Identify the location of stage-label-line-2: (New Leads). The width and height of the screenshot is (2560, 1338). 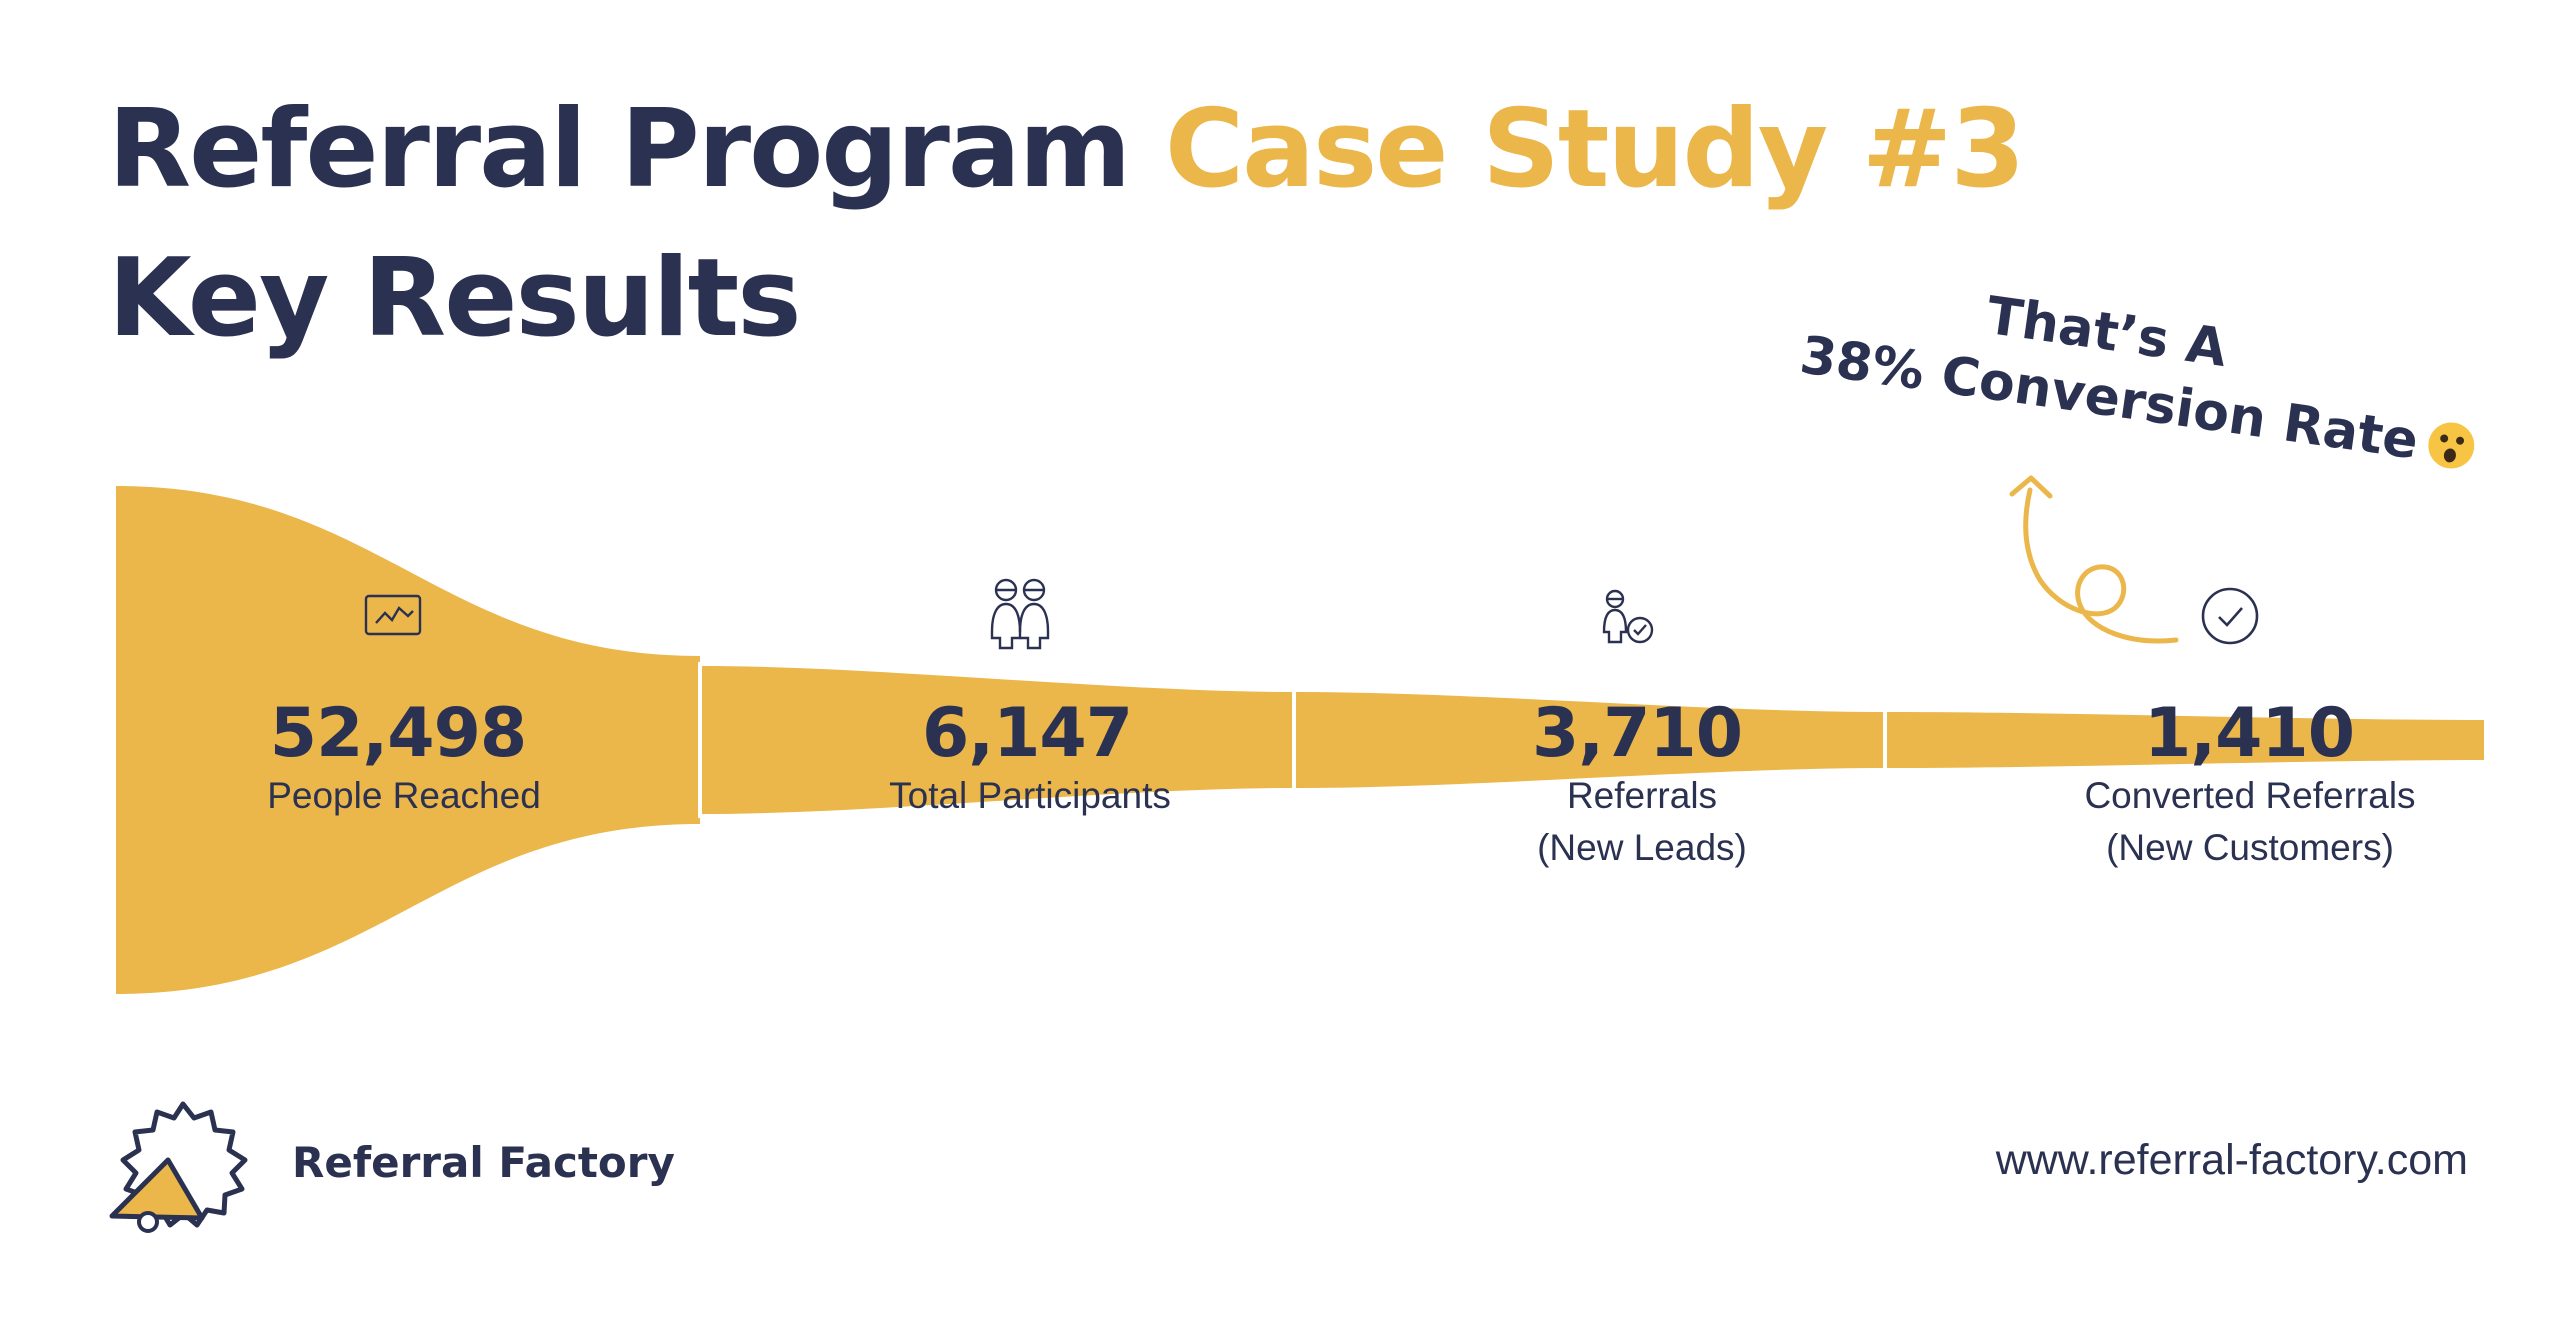
(1642, 847).